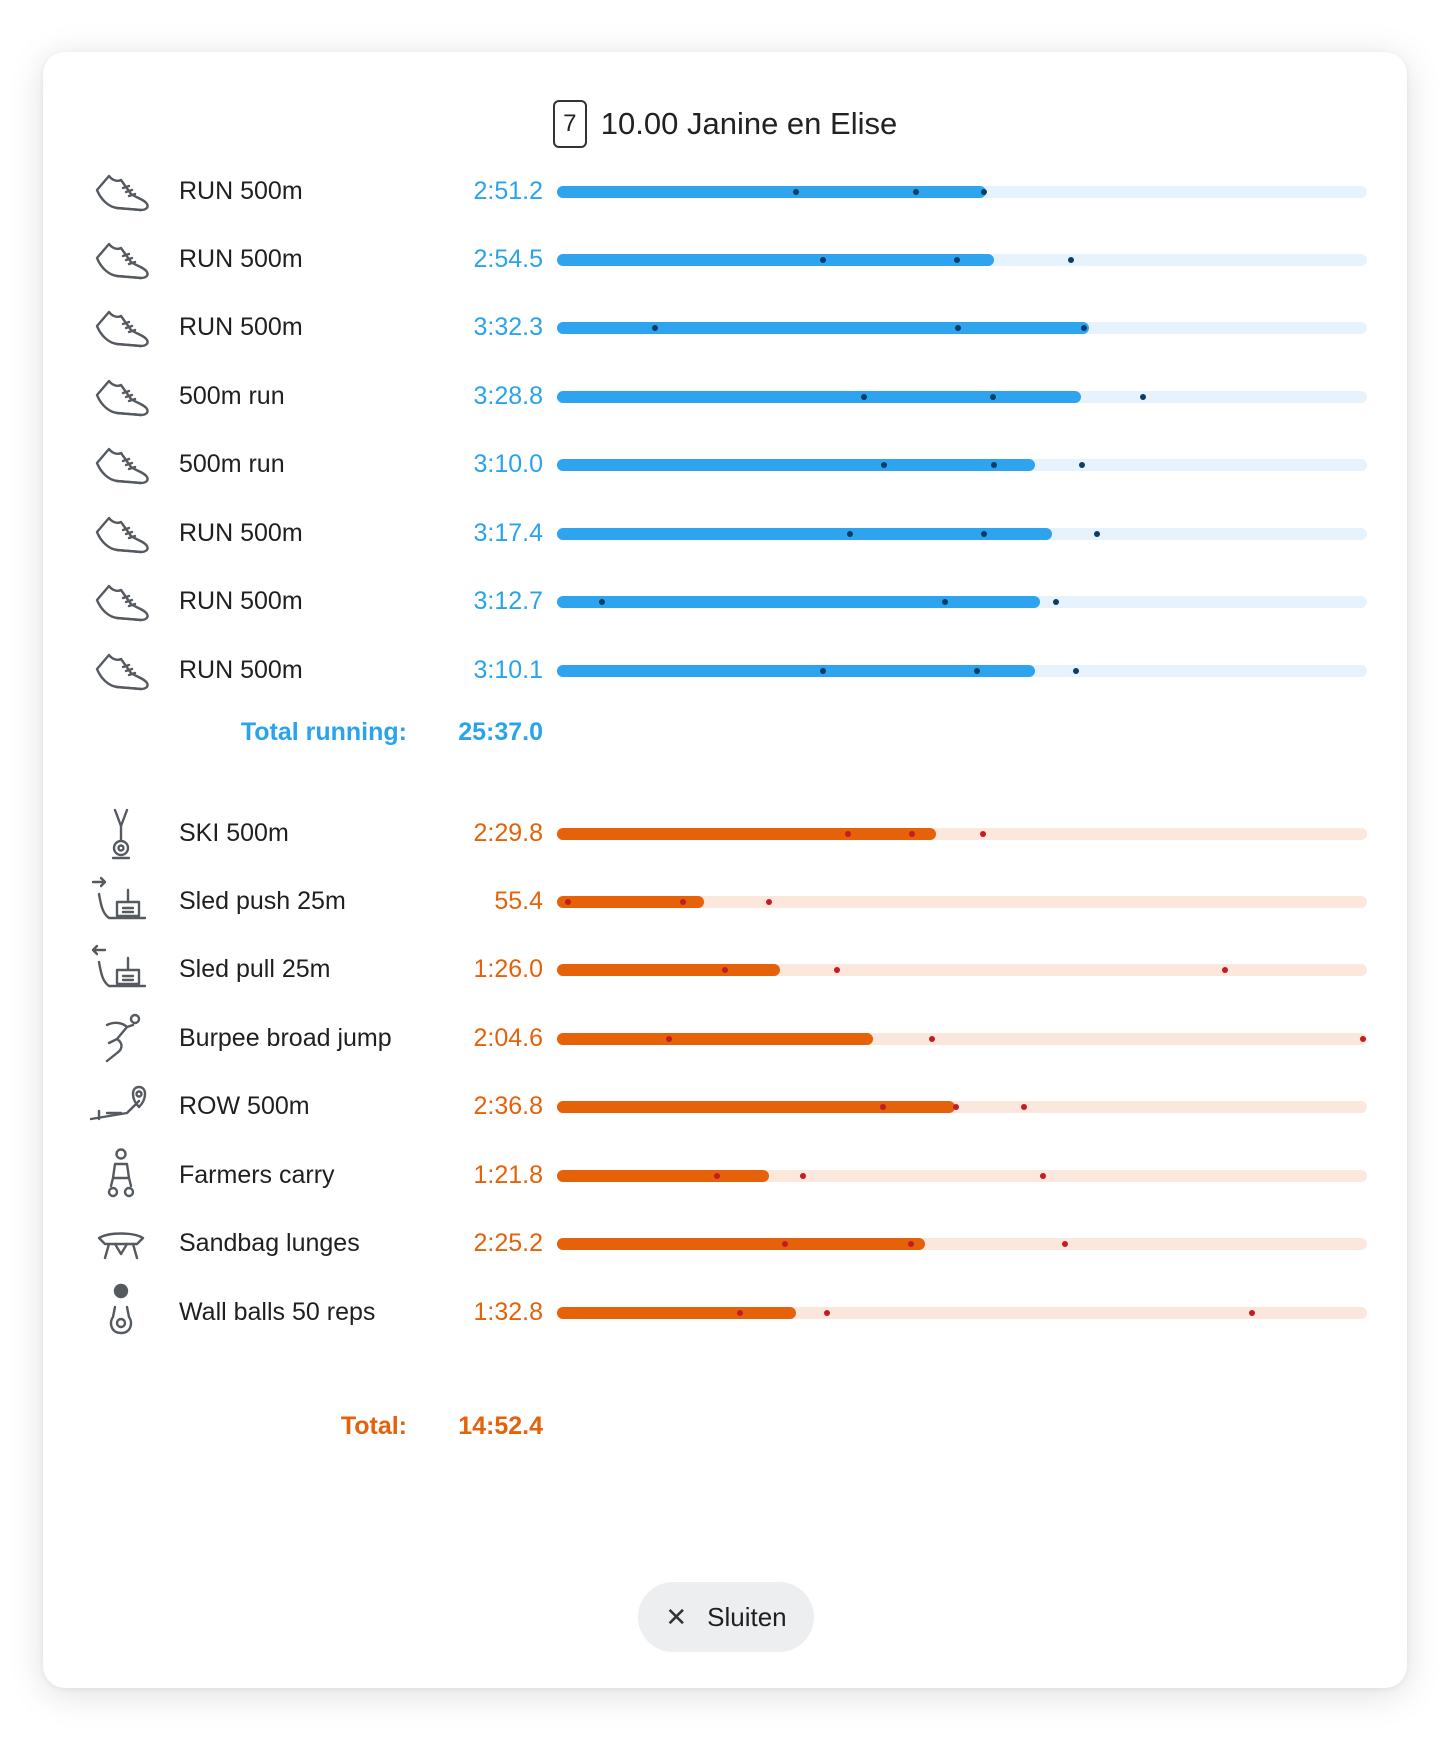 The height and width of the screenshot is (1754, 1456). I want to click on station-split-row: ROW 500m 2:36.8, so click(725, 1107).